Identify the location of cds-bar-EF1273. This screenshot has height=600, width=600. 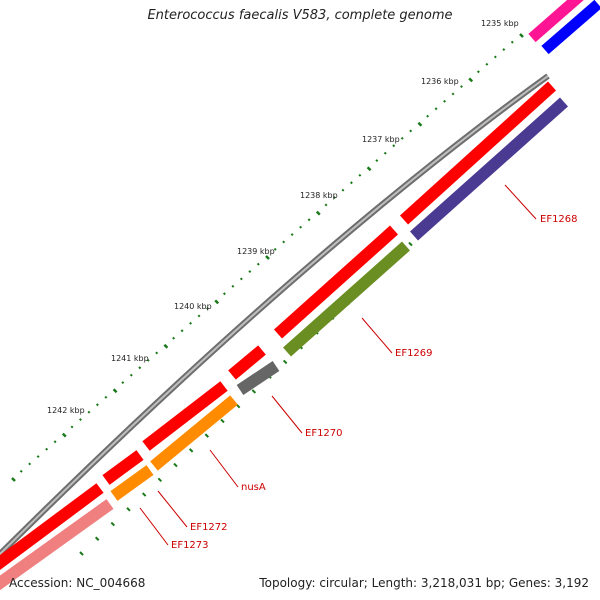
(57, 545).